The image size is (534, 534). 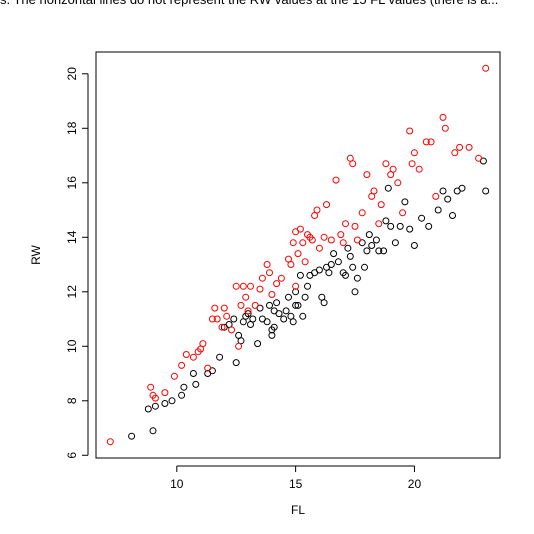 I want to click on y-tick-label: 6, so click(x=72, y=455).